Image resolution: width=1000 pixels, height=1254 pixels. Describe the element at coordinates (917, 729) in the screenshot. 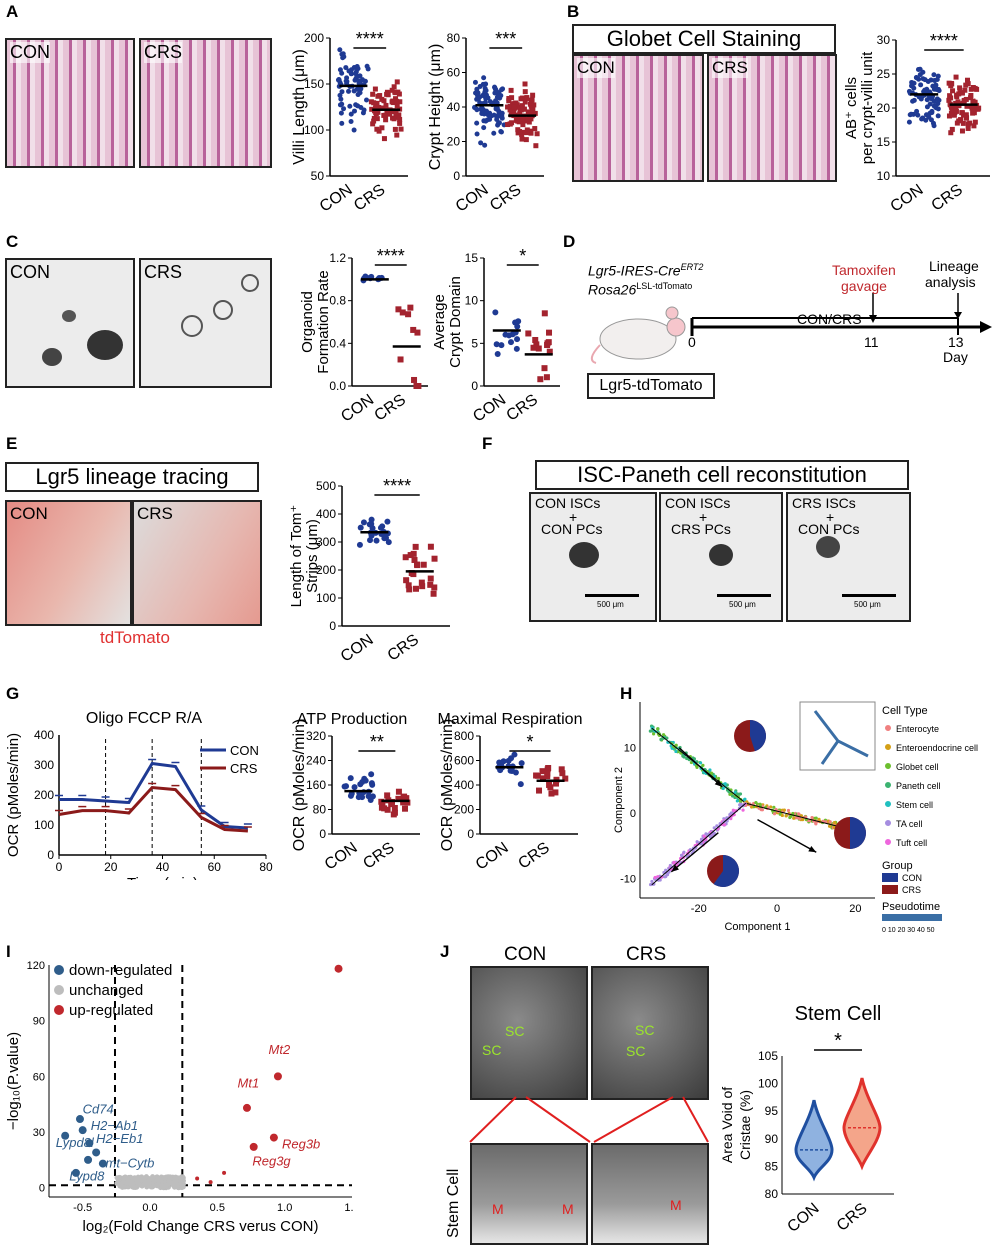

I see `legend-label: Enterocyte` at that location.